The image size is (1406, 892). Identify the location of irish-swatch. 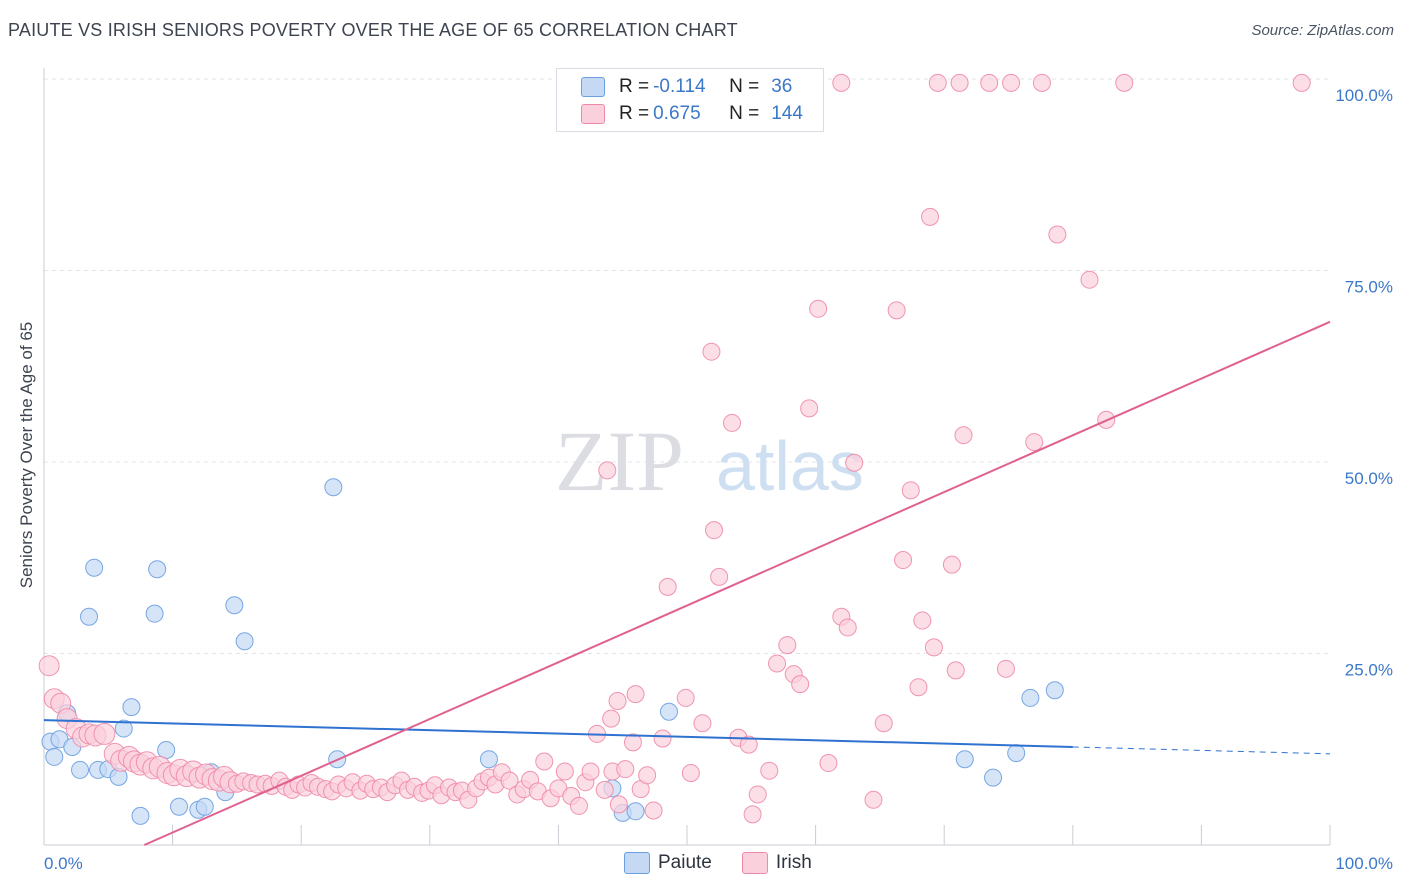
(593, 114).